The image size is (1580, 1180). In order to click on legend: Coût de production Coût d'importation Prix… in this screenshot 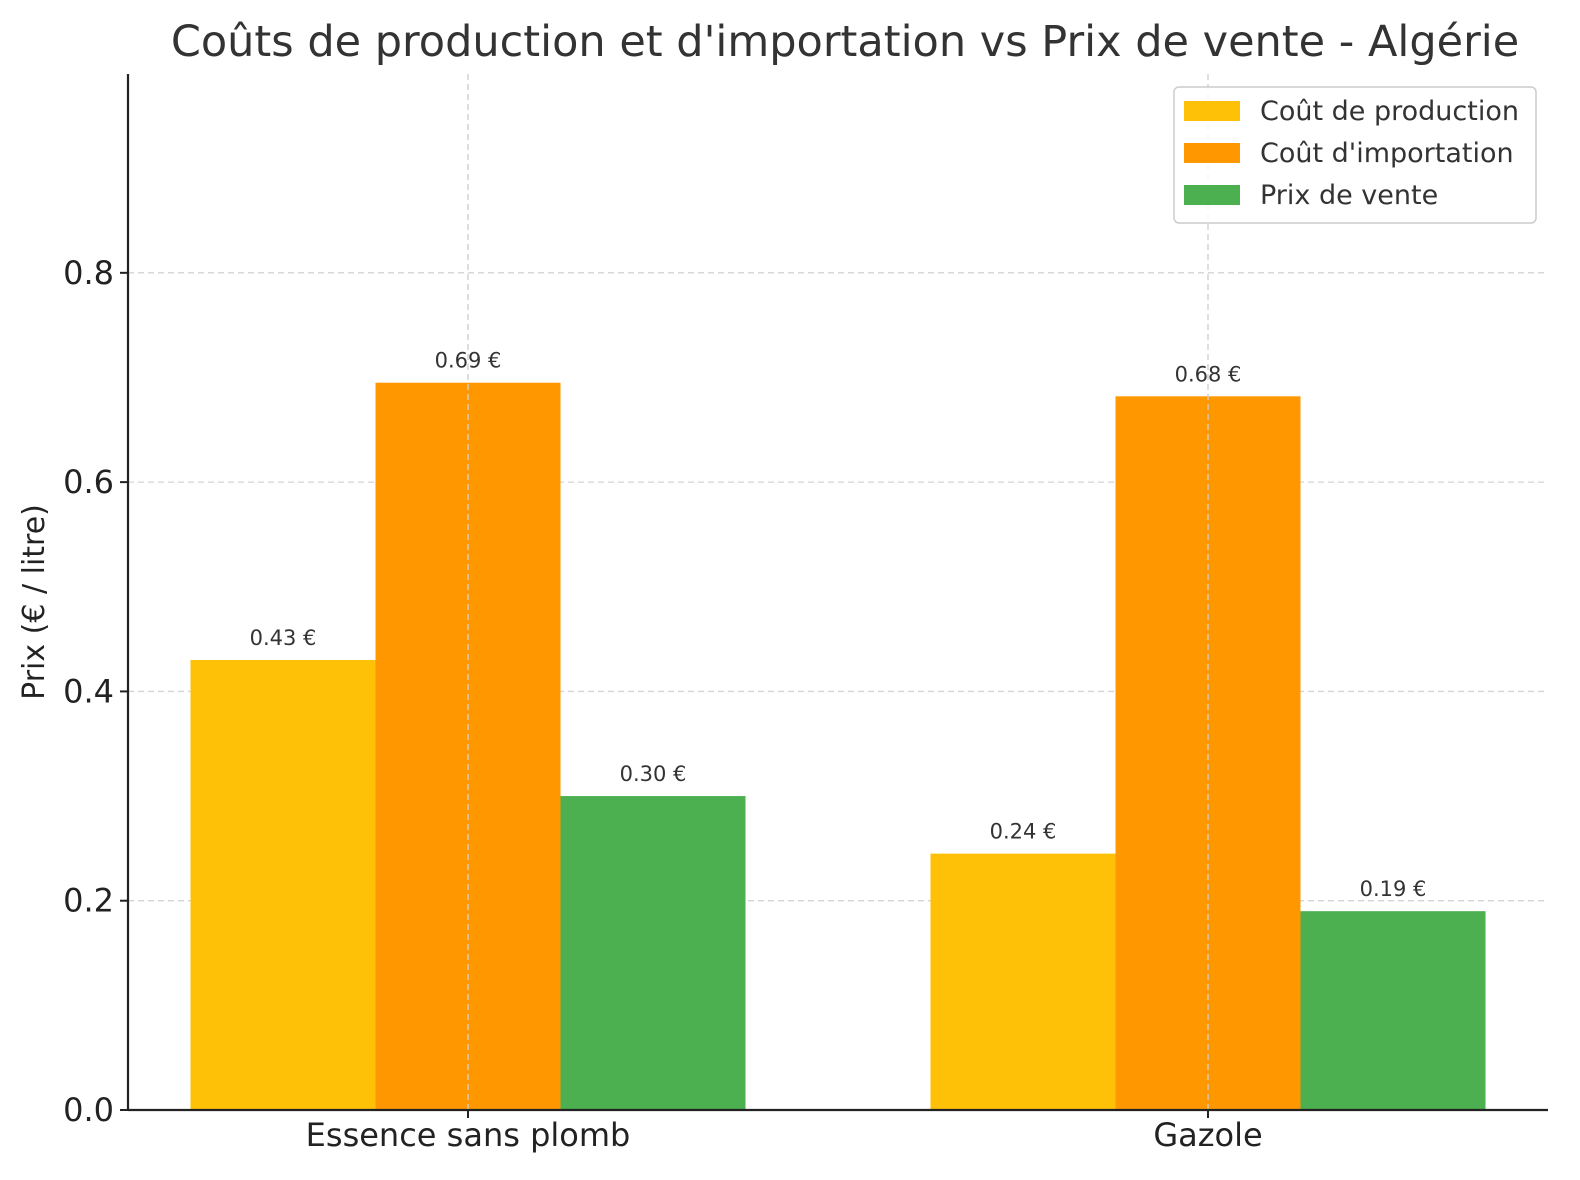, I will do `click(1355, 155)`.